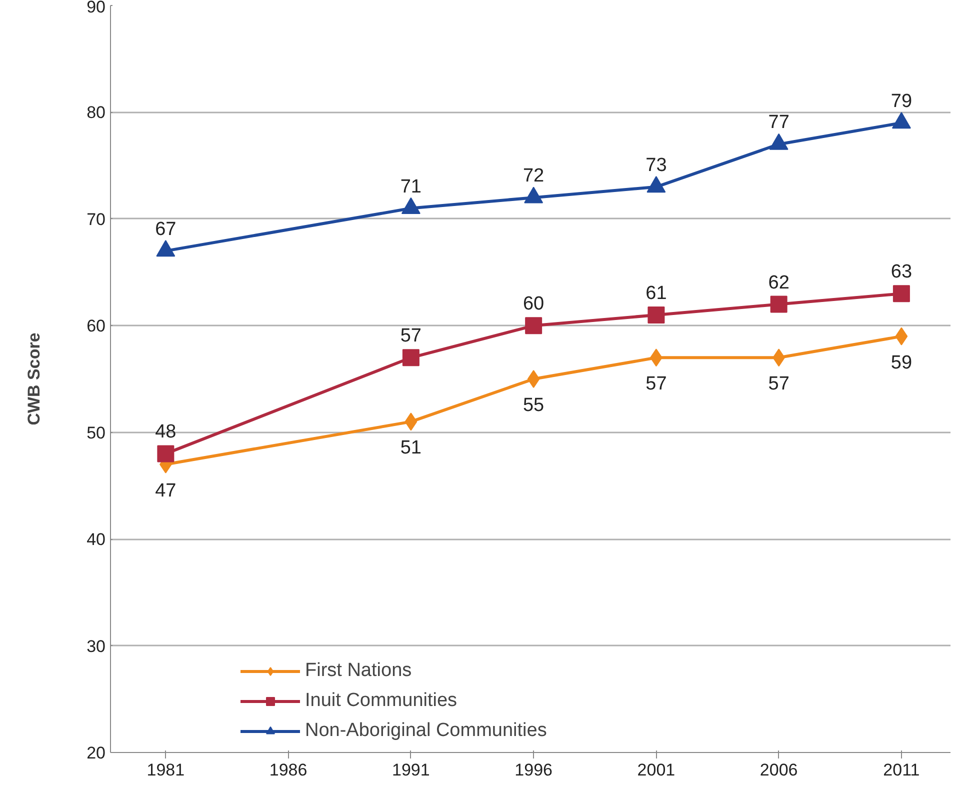  What do you see at coordinates (288, 770) in the screenshot?
I see `x-tick-label: 1986` at bounding box center [288, 770].